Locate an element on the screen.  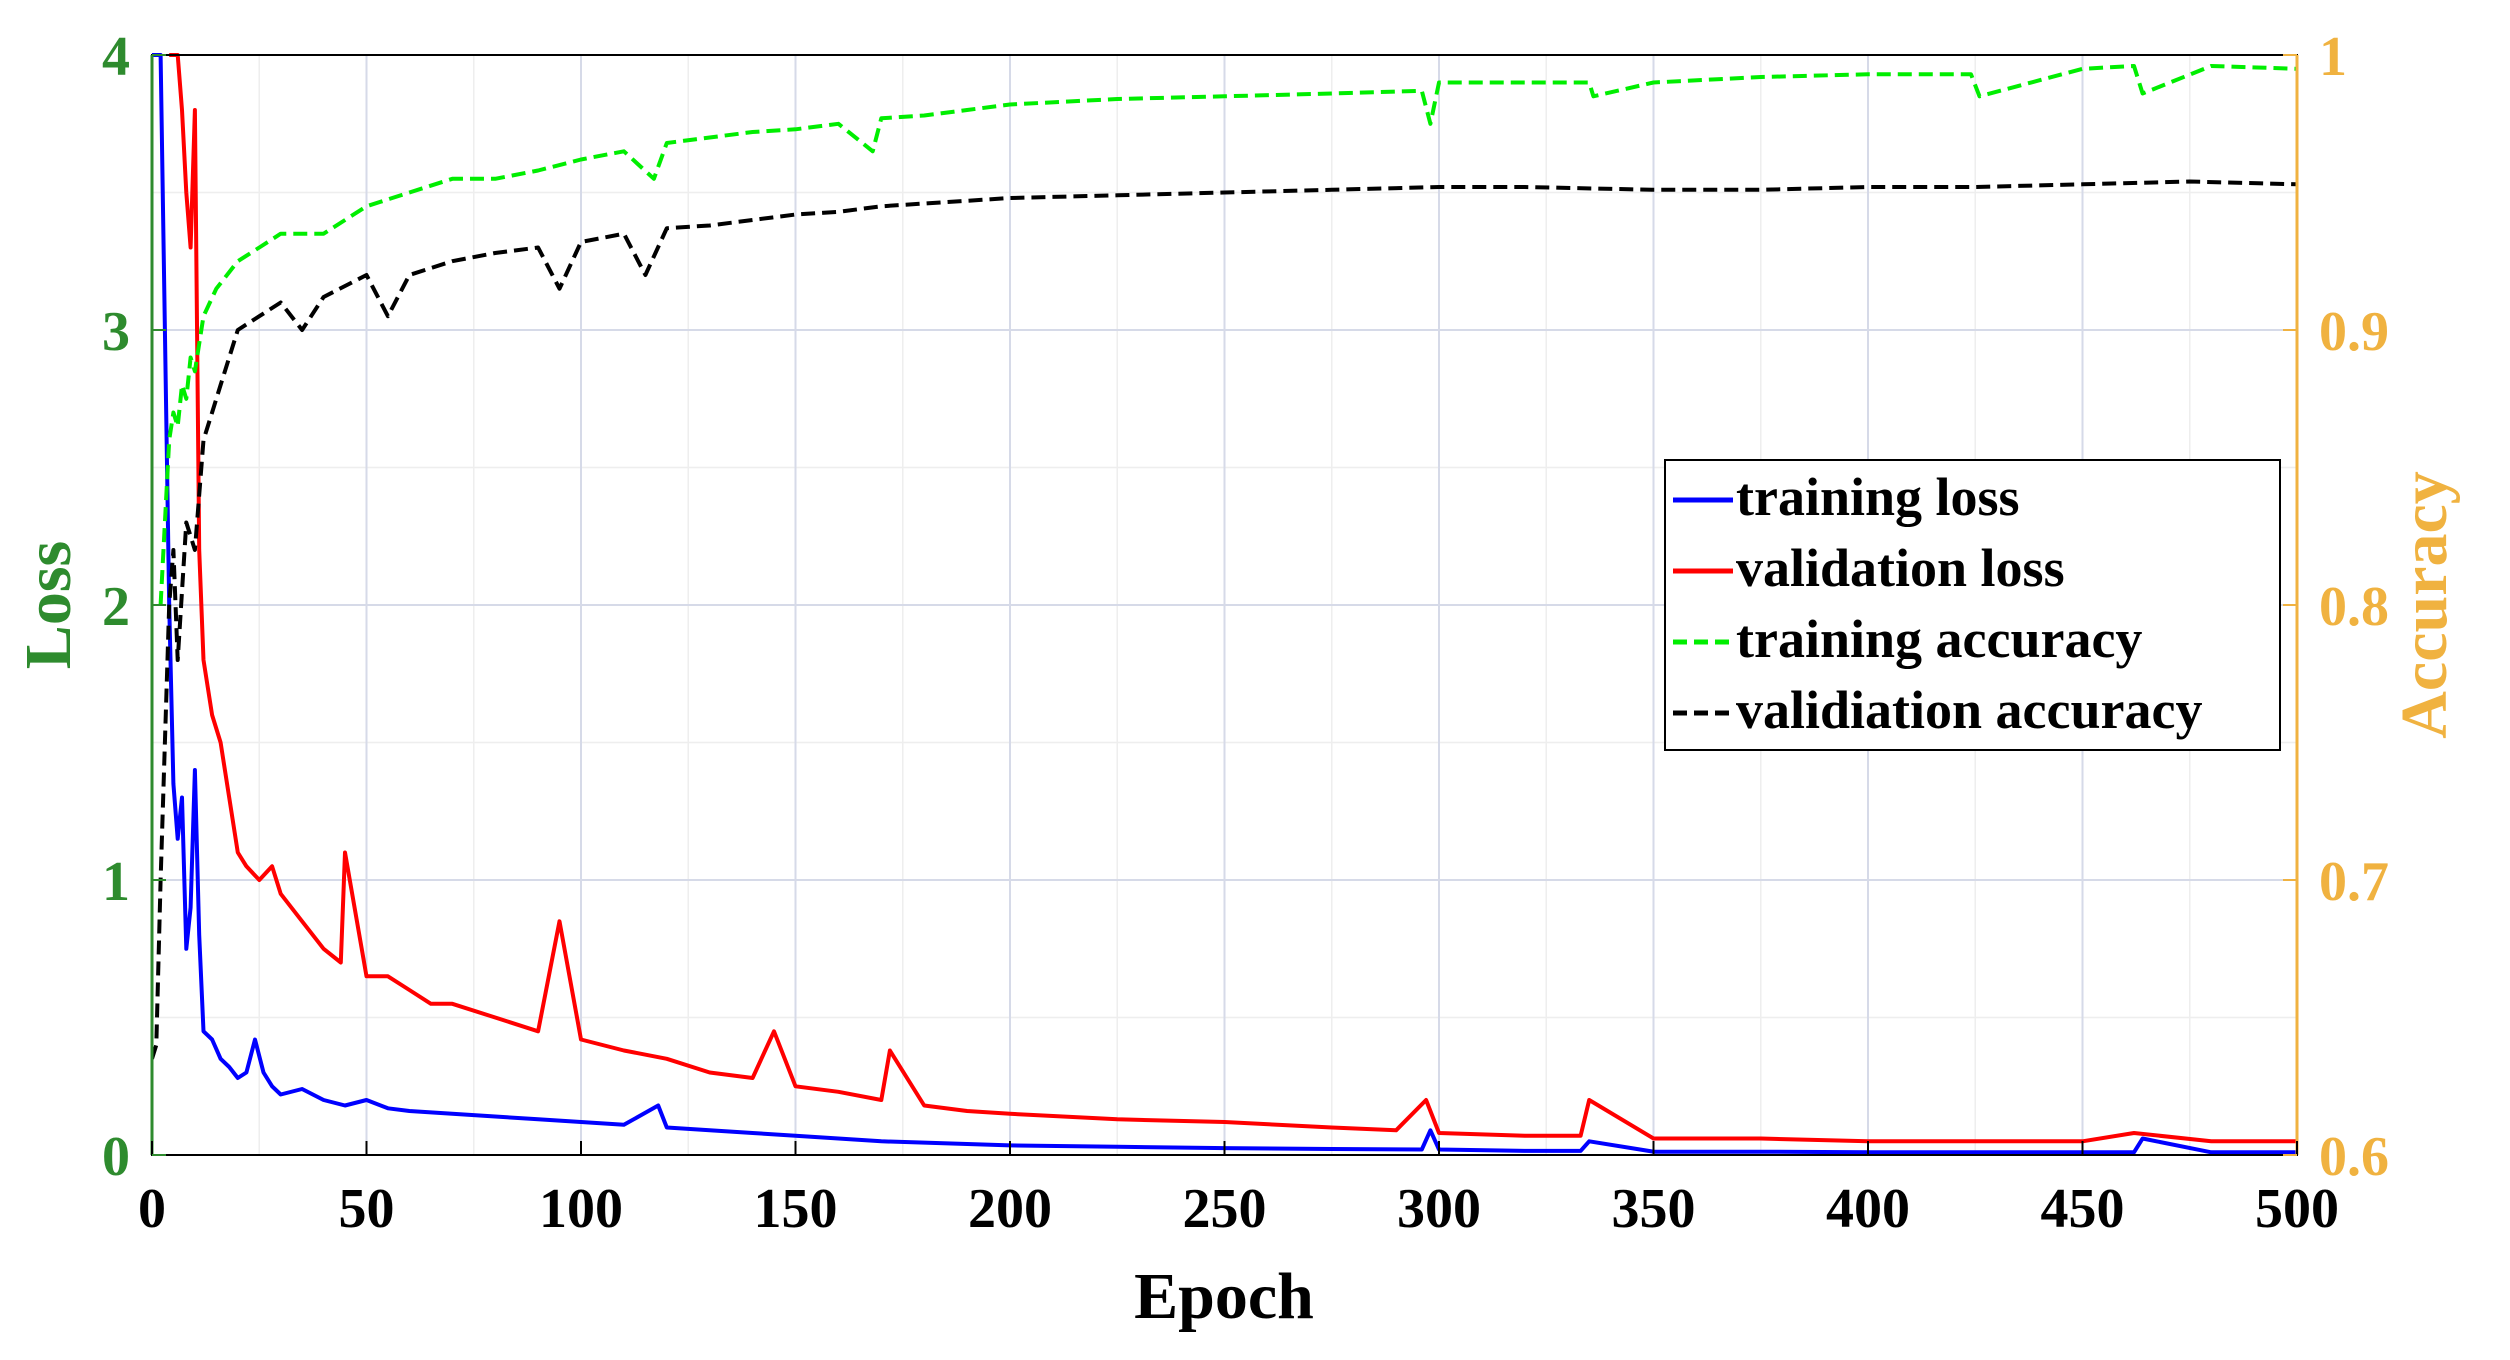
legend-label-training-accuracy: training accuracy is located at coordinates (1939, 639).